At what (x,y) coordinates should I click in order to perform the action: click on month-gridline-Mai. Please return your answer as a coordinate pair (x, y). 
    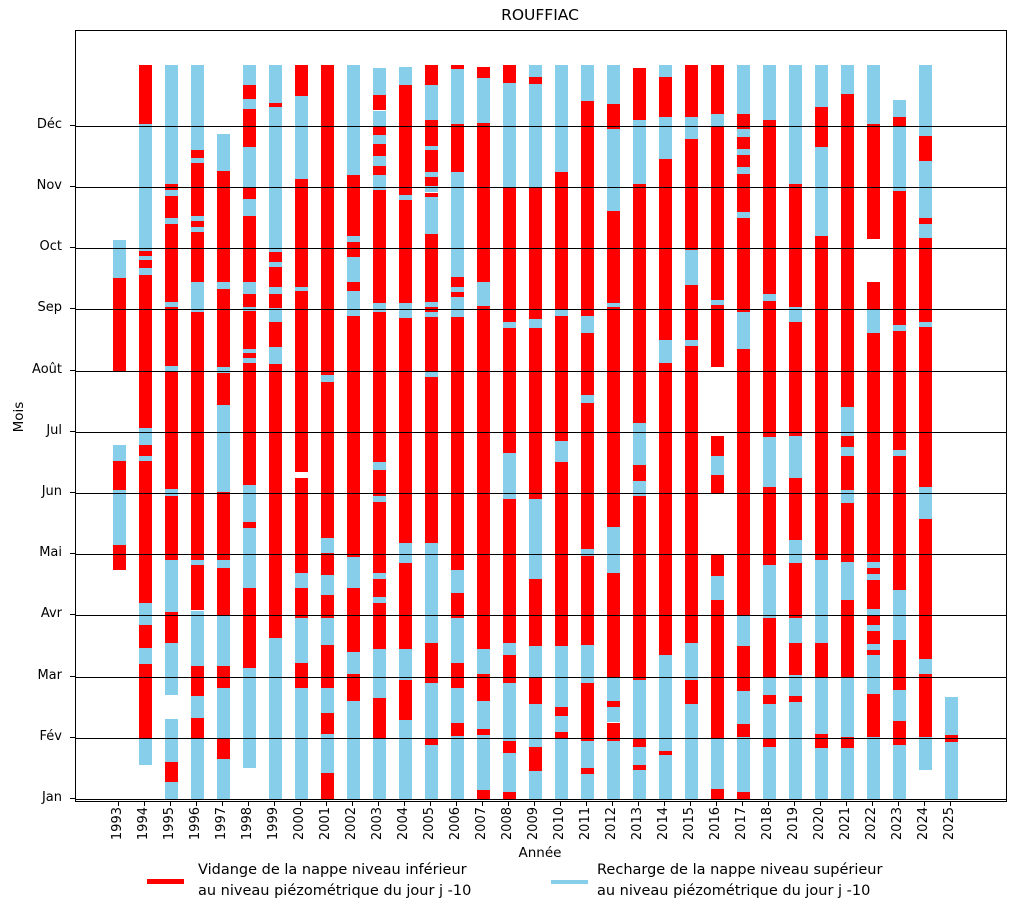
    Looking at the image, I should click on (541, 555).